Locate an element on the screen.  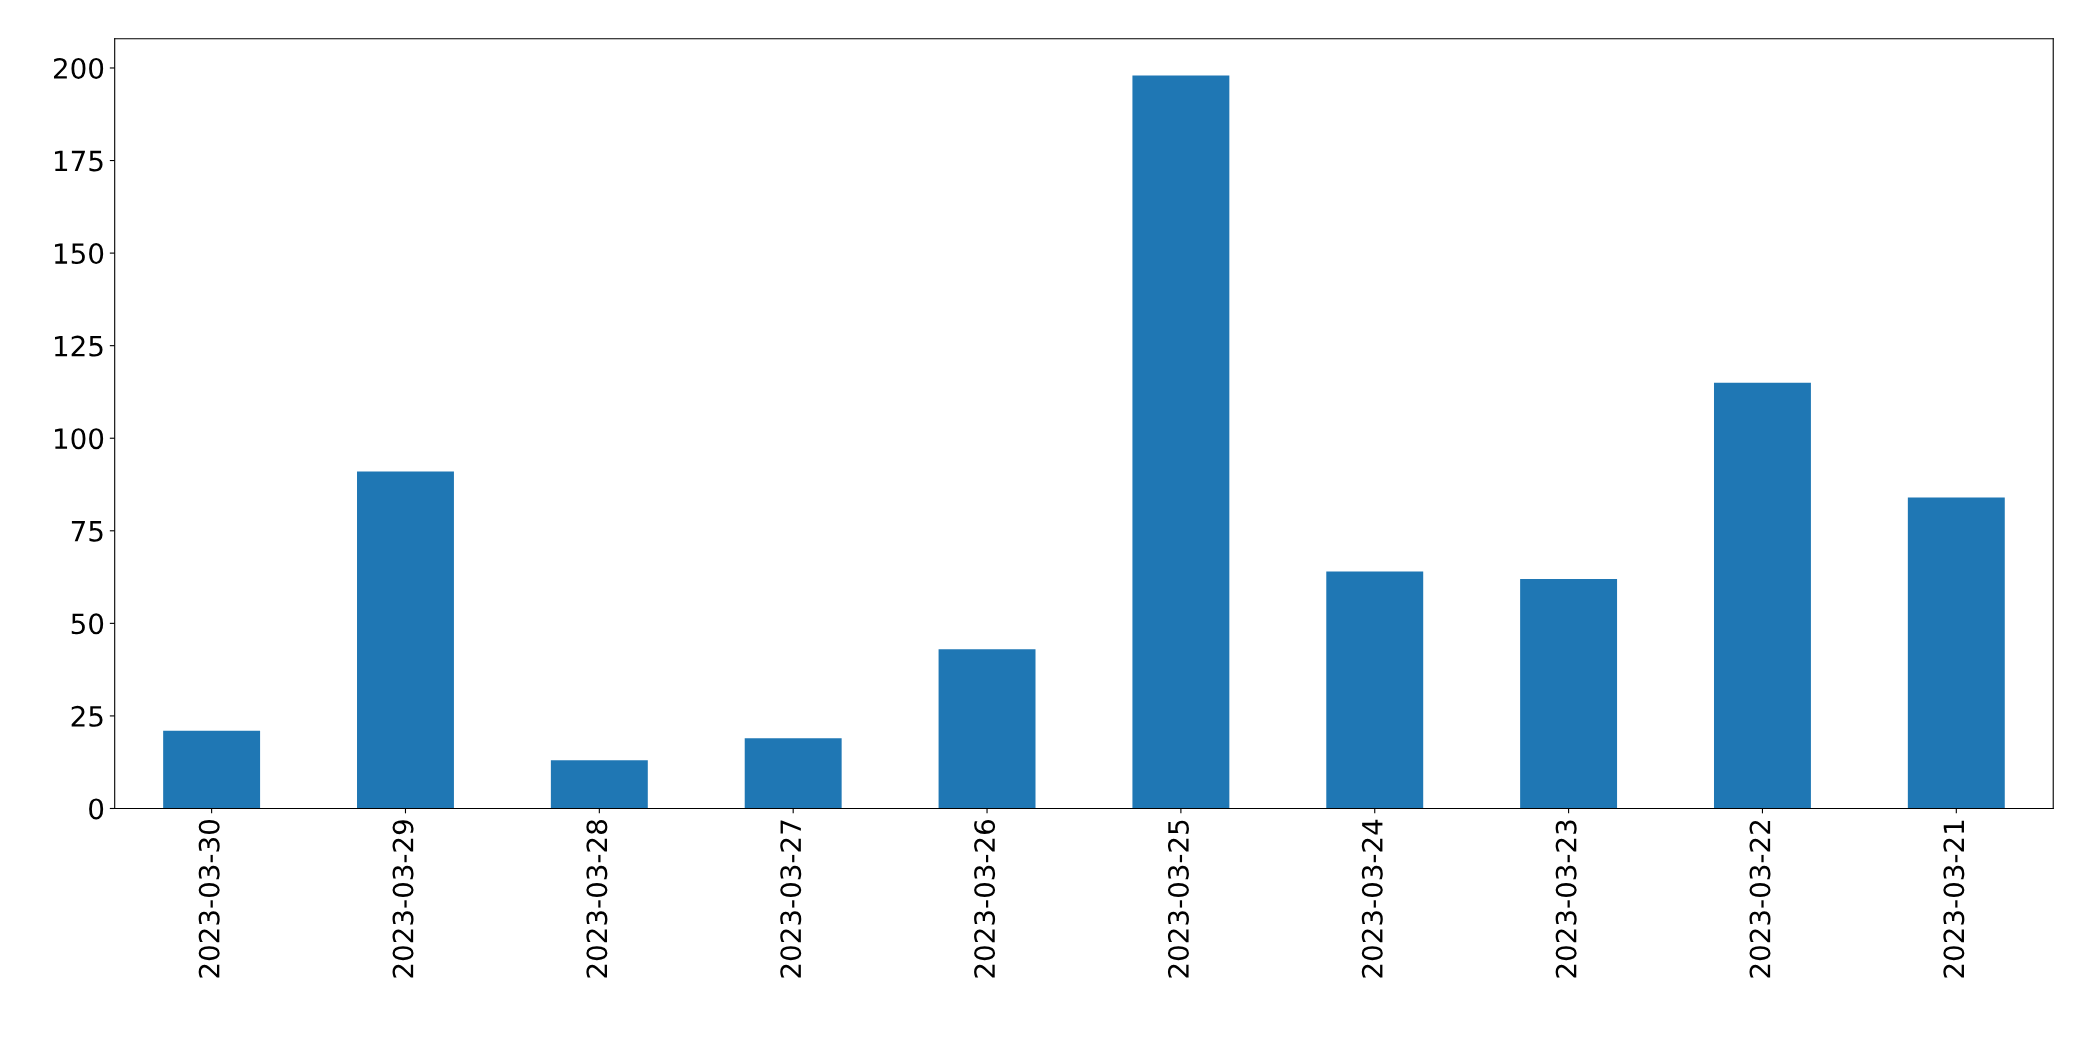
y-tick-label: 50 is located at coordinates (87, 624).